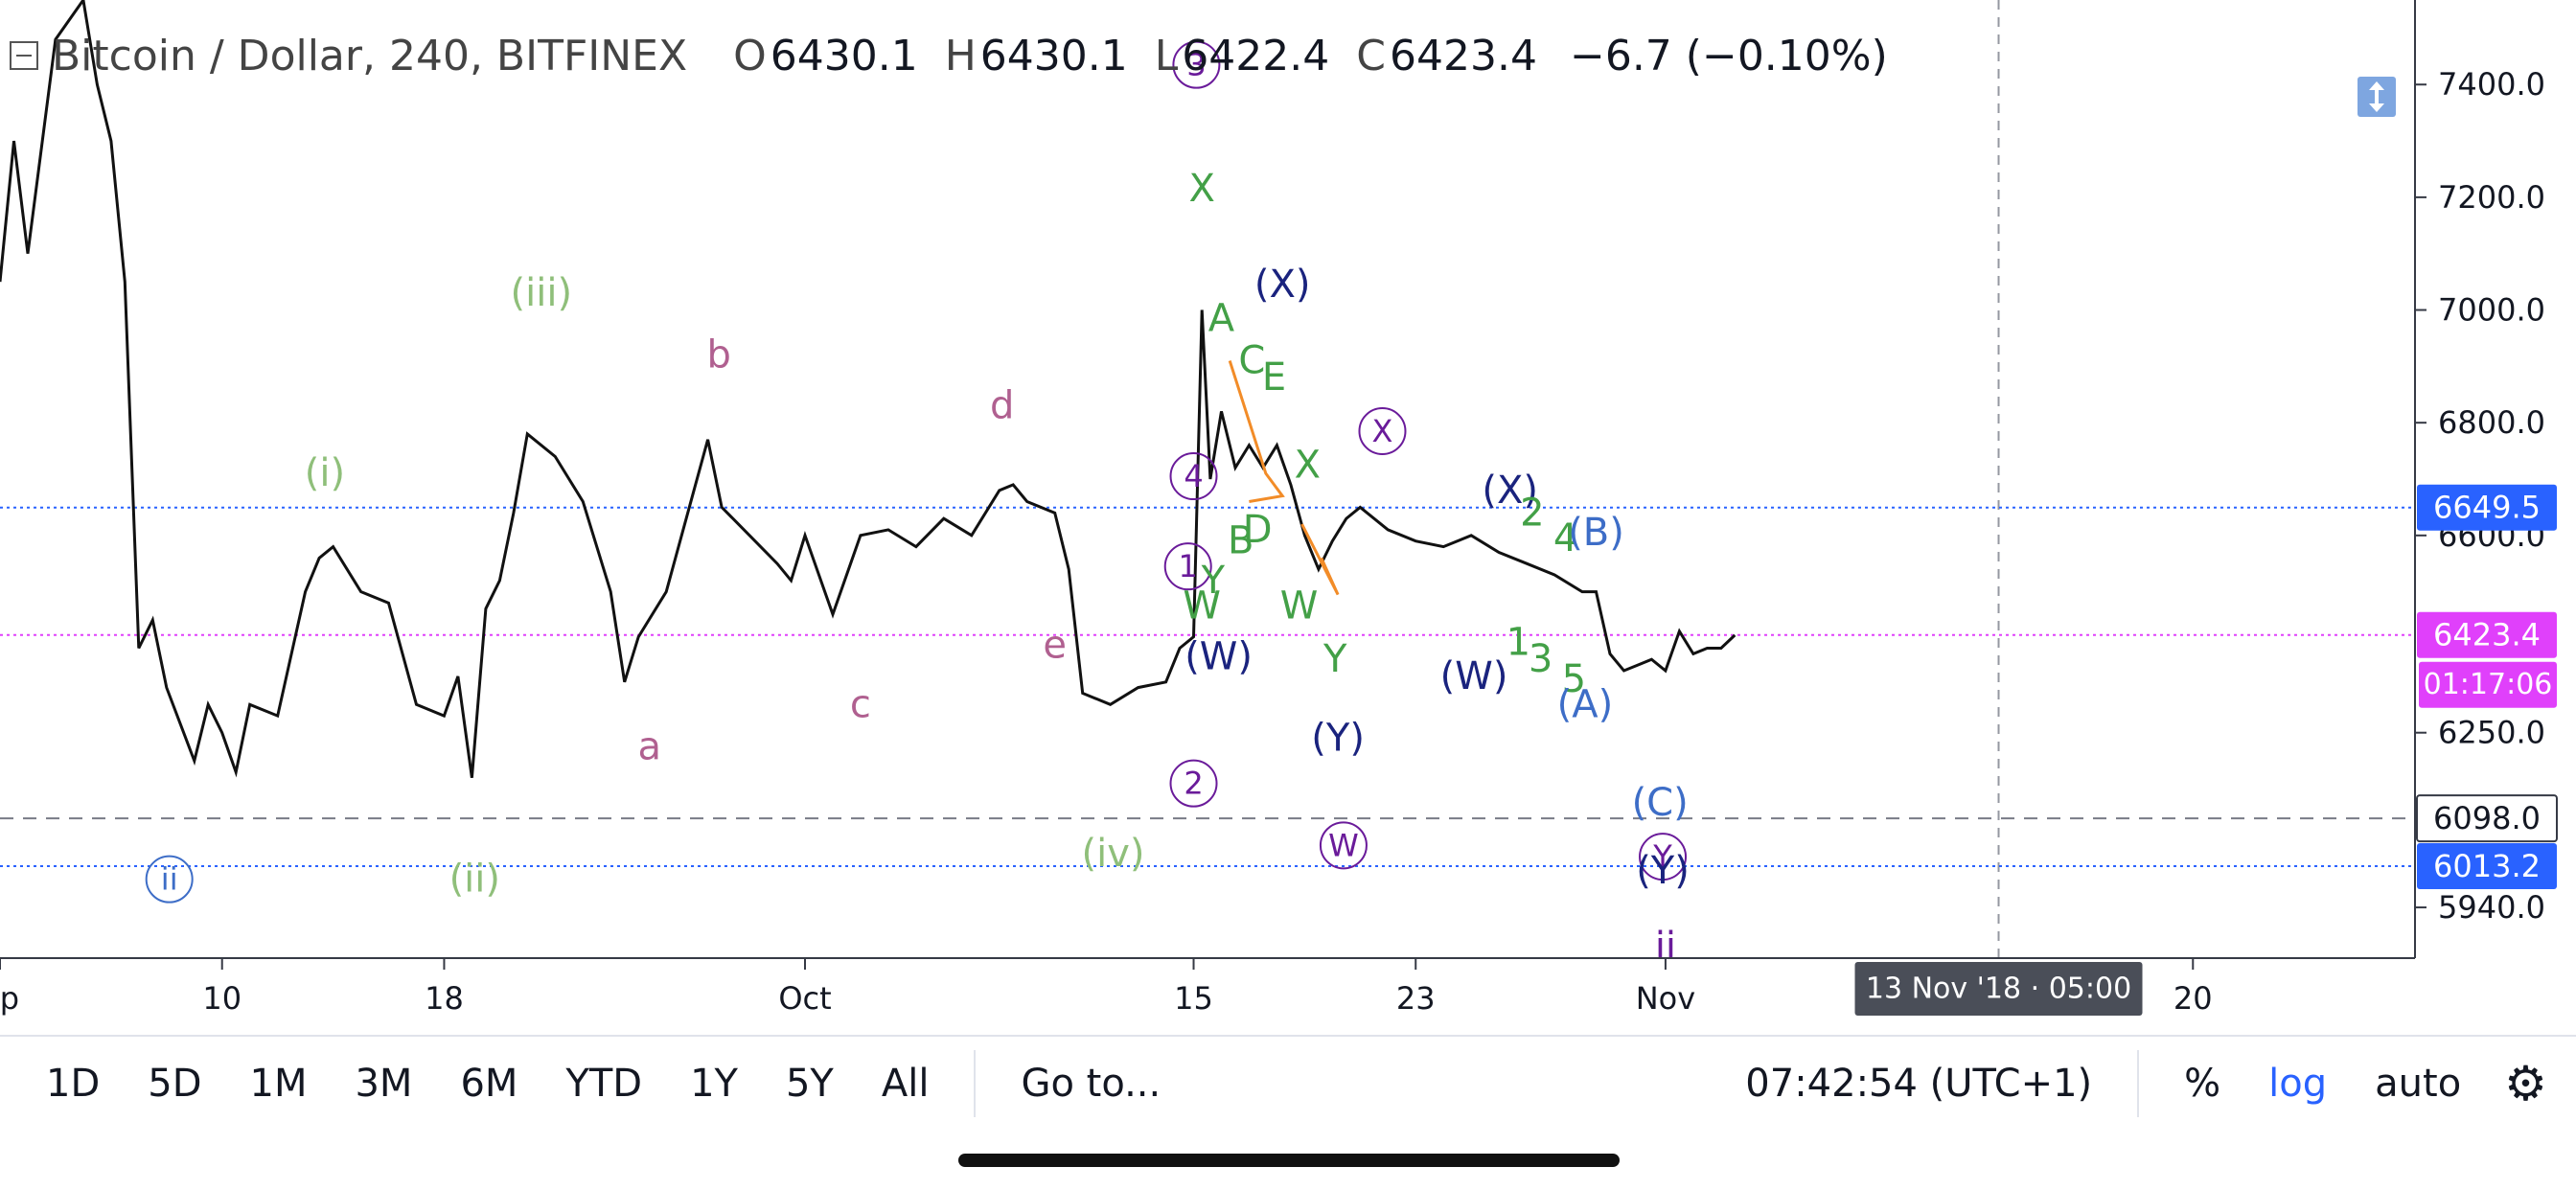  Describe the element at coordinates (1574, 679) in the screenshot. I see `wave-label-text: 5` at that location.